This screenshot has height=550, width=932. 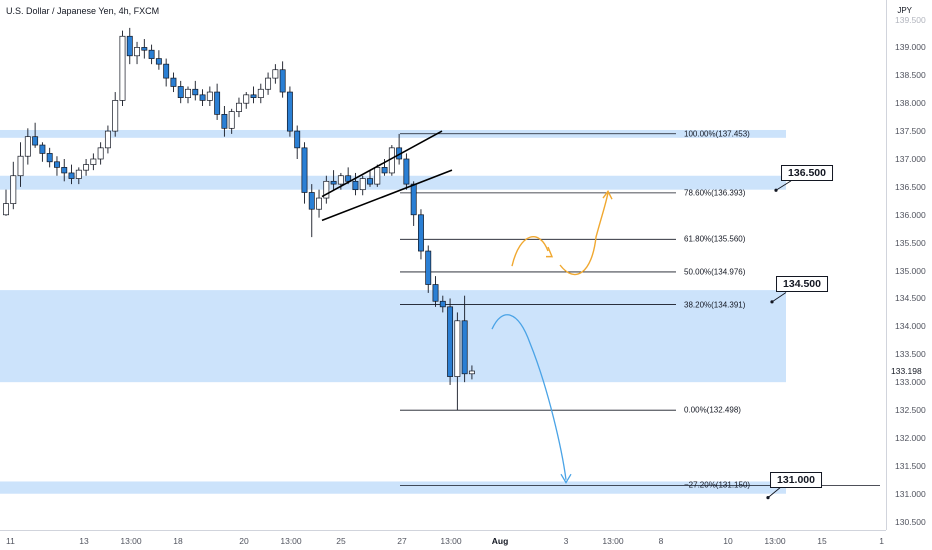 I want to click on time-tick-label: 11, so click(x=10, y=541).